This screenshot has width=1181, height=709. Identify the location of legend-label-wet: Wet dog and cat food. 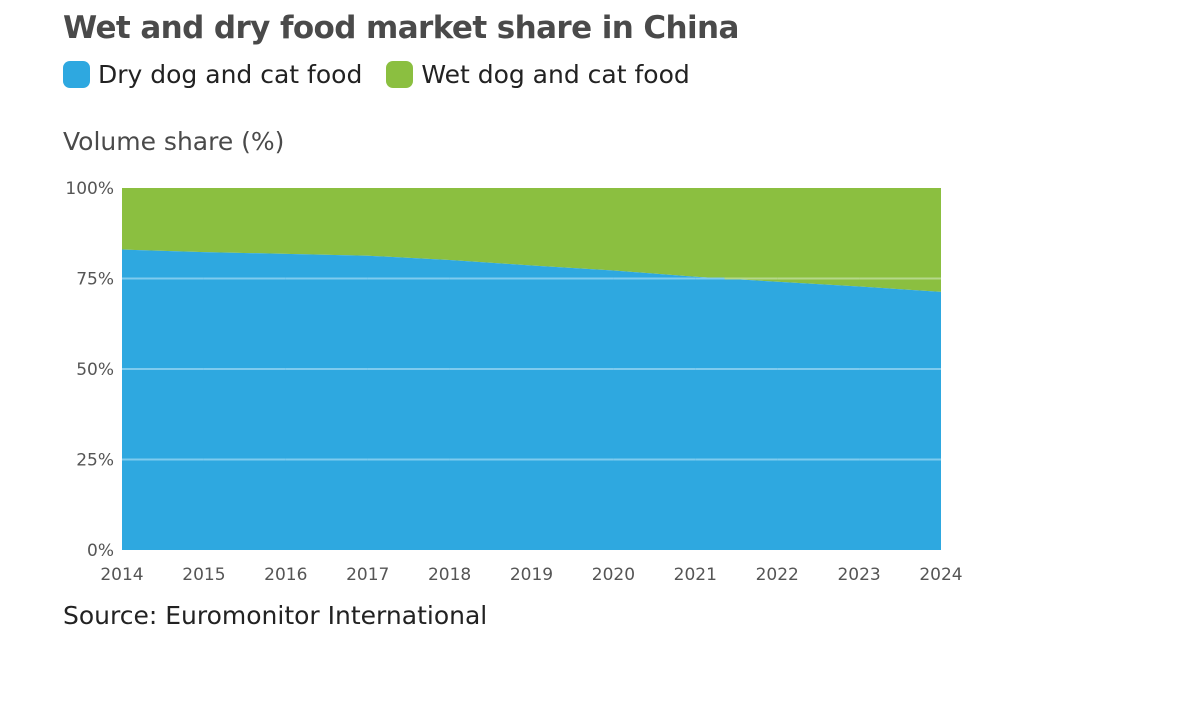
(555, 74).